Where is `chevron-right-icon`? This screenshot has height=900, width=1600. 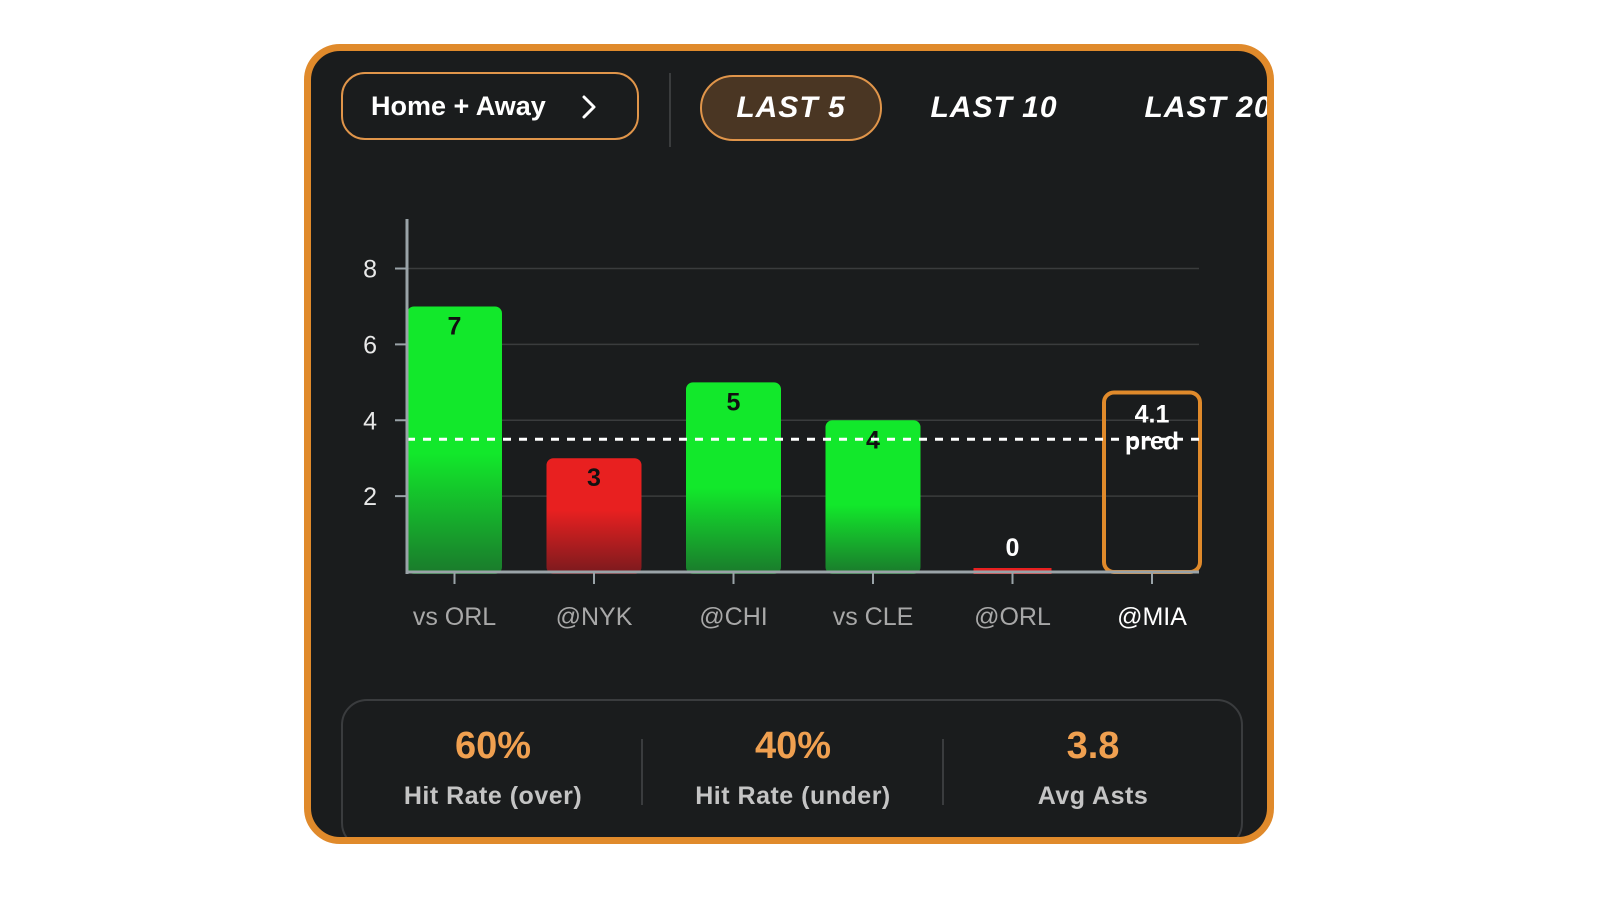
chevron-right-icon is located at coordinates (589, 107).